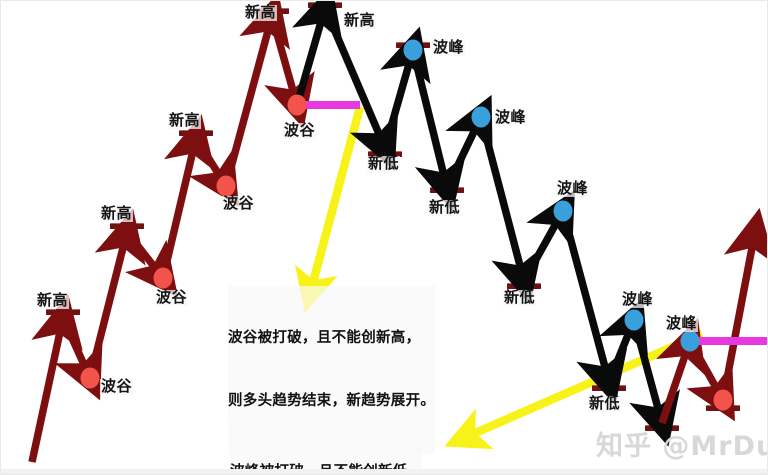 The image size is (768, 475). Describe the element at coordinates (324, 338) in the screenshot. I see `annotation-line-1: 波谷被打破，且不能创新高，` at that location.